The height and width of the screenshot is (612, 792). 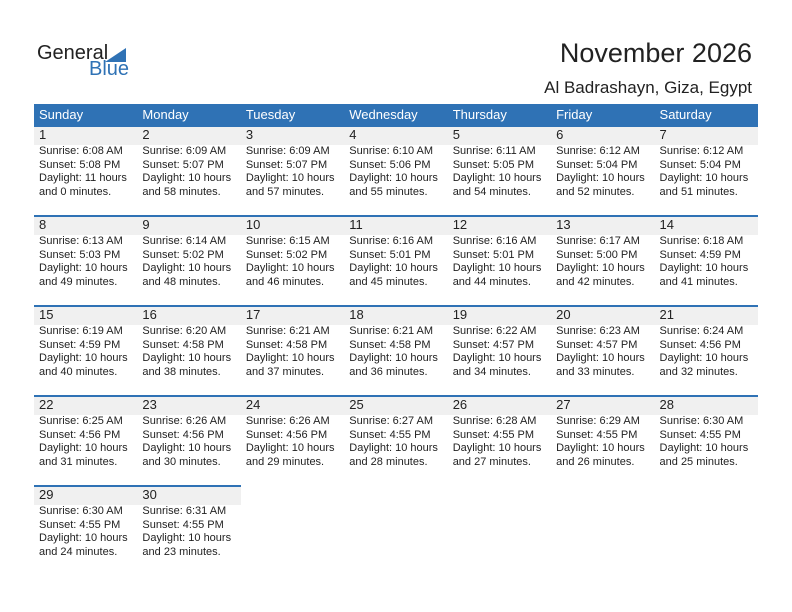 What do you see at coordinates (78, 371) in the screenshot?
I see `minutes-text: and 40 minutes.` at bounding box center [78, 371].